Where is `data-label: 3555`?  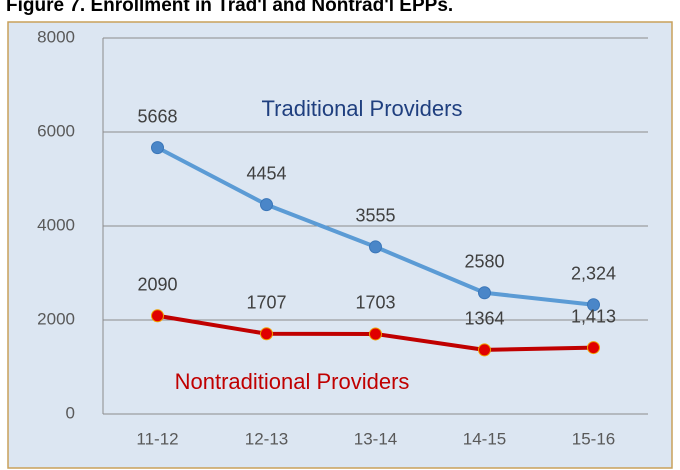
data-label: 3555 is located at coordinates (375, 216).